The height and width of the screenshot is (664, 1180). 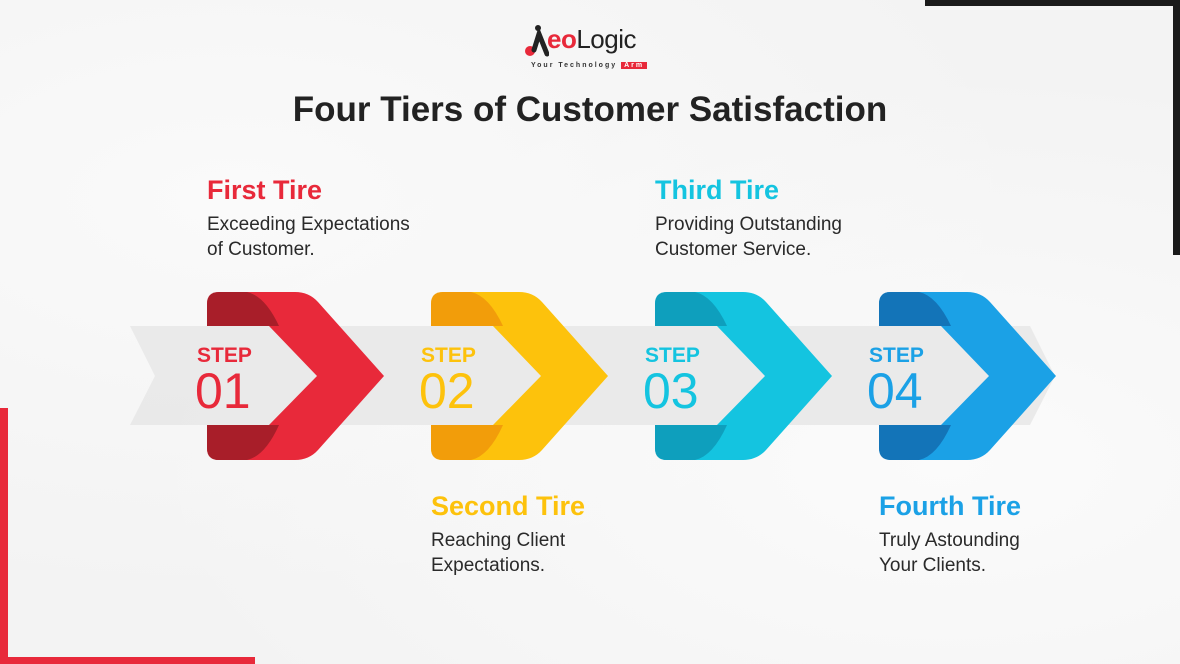 What do you see at coordinates (537, 41) in the screenshot?
I see `logo-mark-icon` at bounding box center [537, 41].